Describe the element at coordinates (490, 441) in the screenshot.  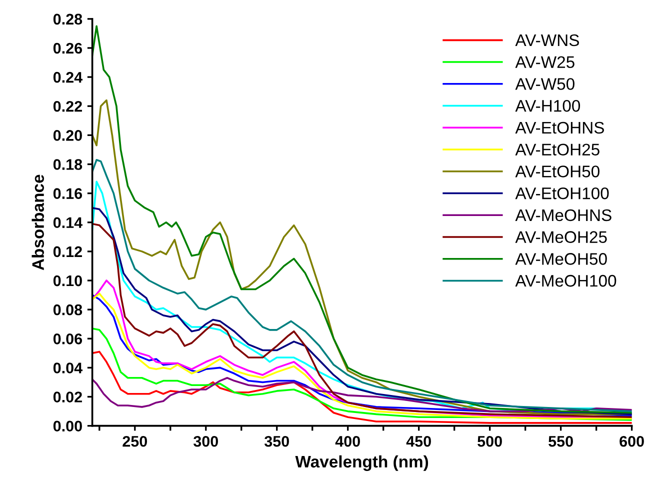
I see `x-tick-label: 500` at that location.